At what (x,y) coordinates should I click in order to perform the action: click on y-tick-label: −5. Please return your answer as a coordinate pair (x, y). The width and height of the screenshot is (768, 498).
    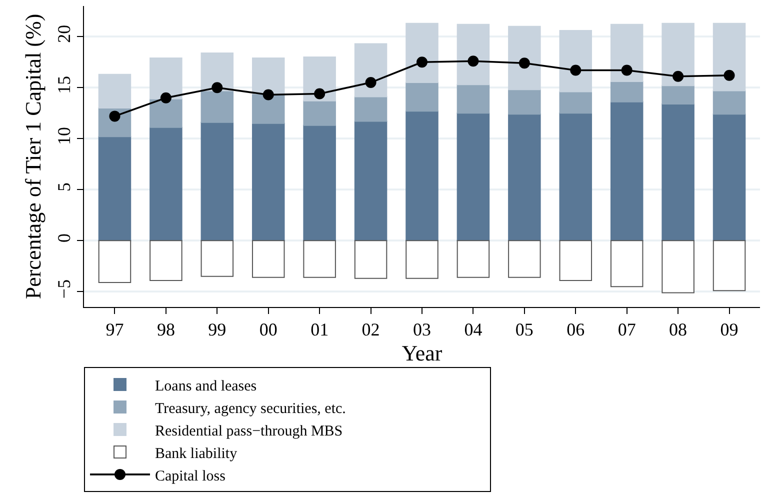
    Looking at the image, I should click on (64, 289).